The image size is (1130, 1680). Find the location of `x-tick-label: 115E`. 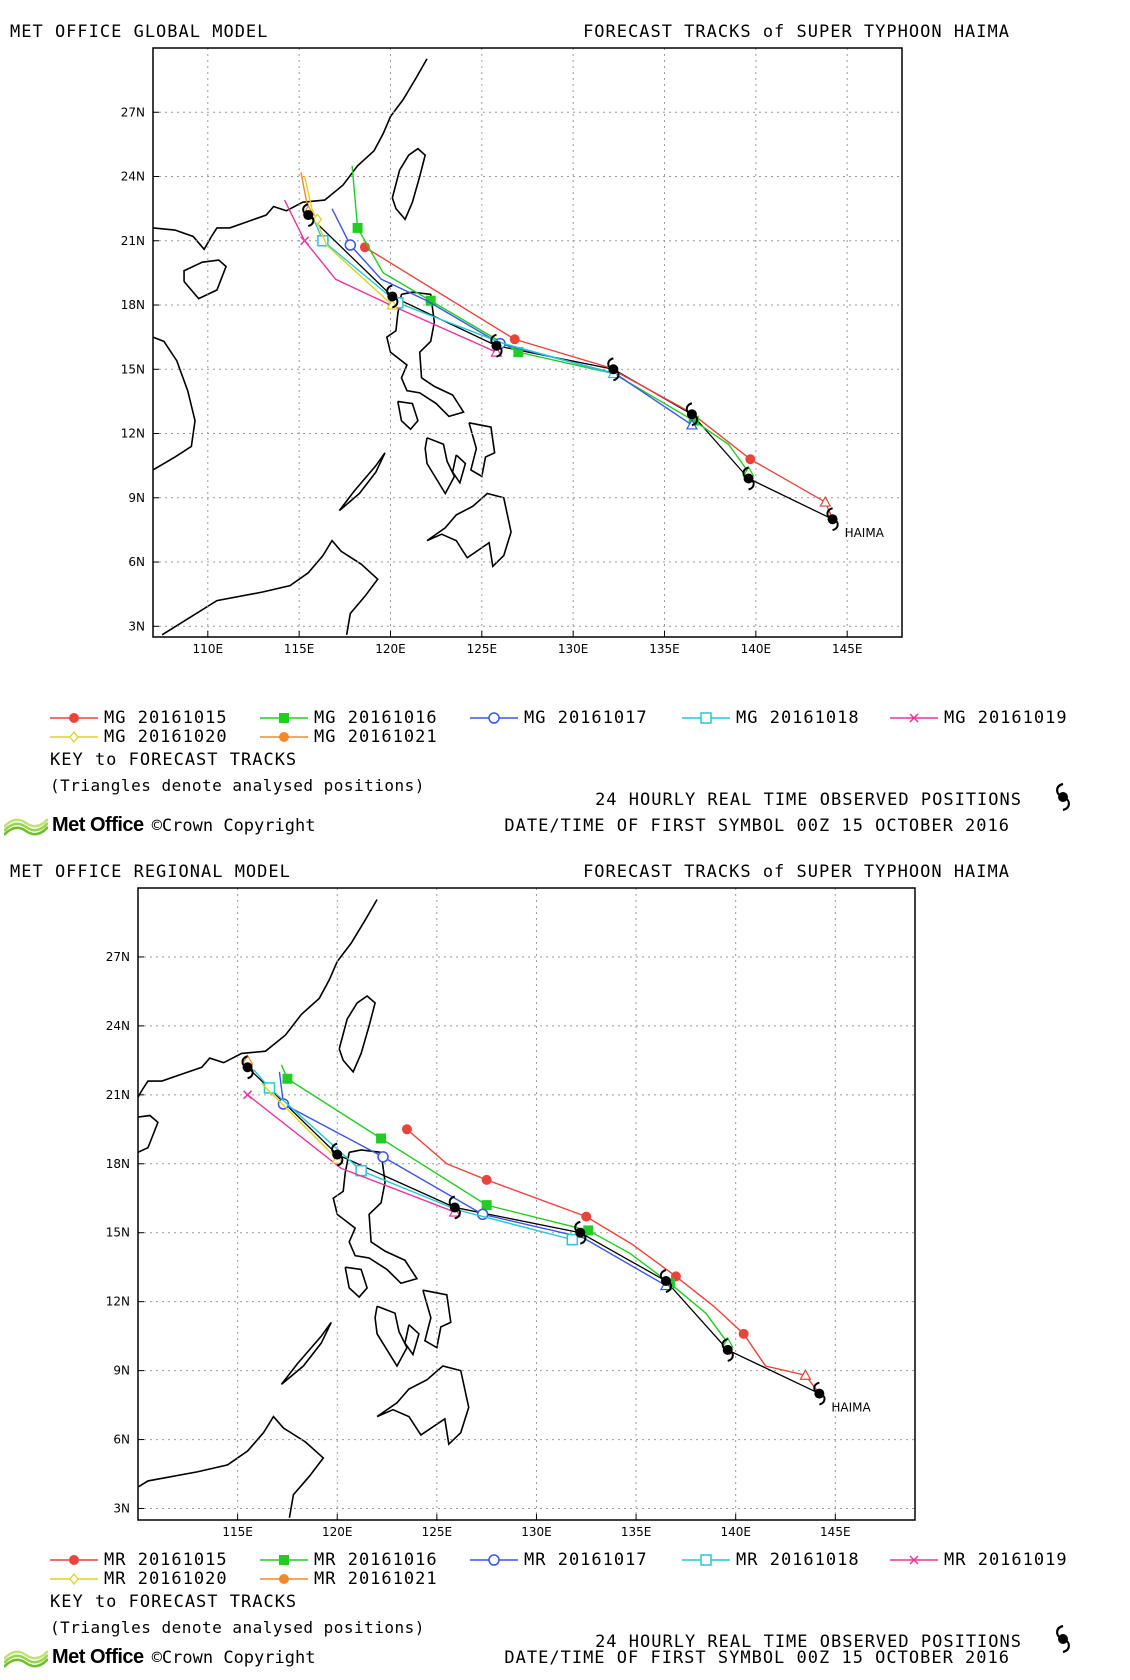

x-tick-label: 115E is located at coordinates (237, 1532).